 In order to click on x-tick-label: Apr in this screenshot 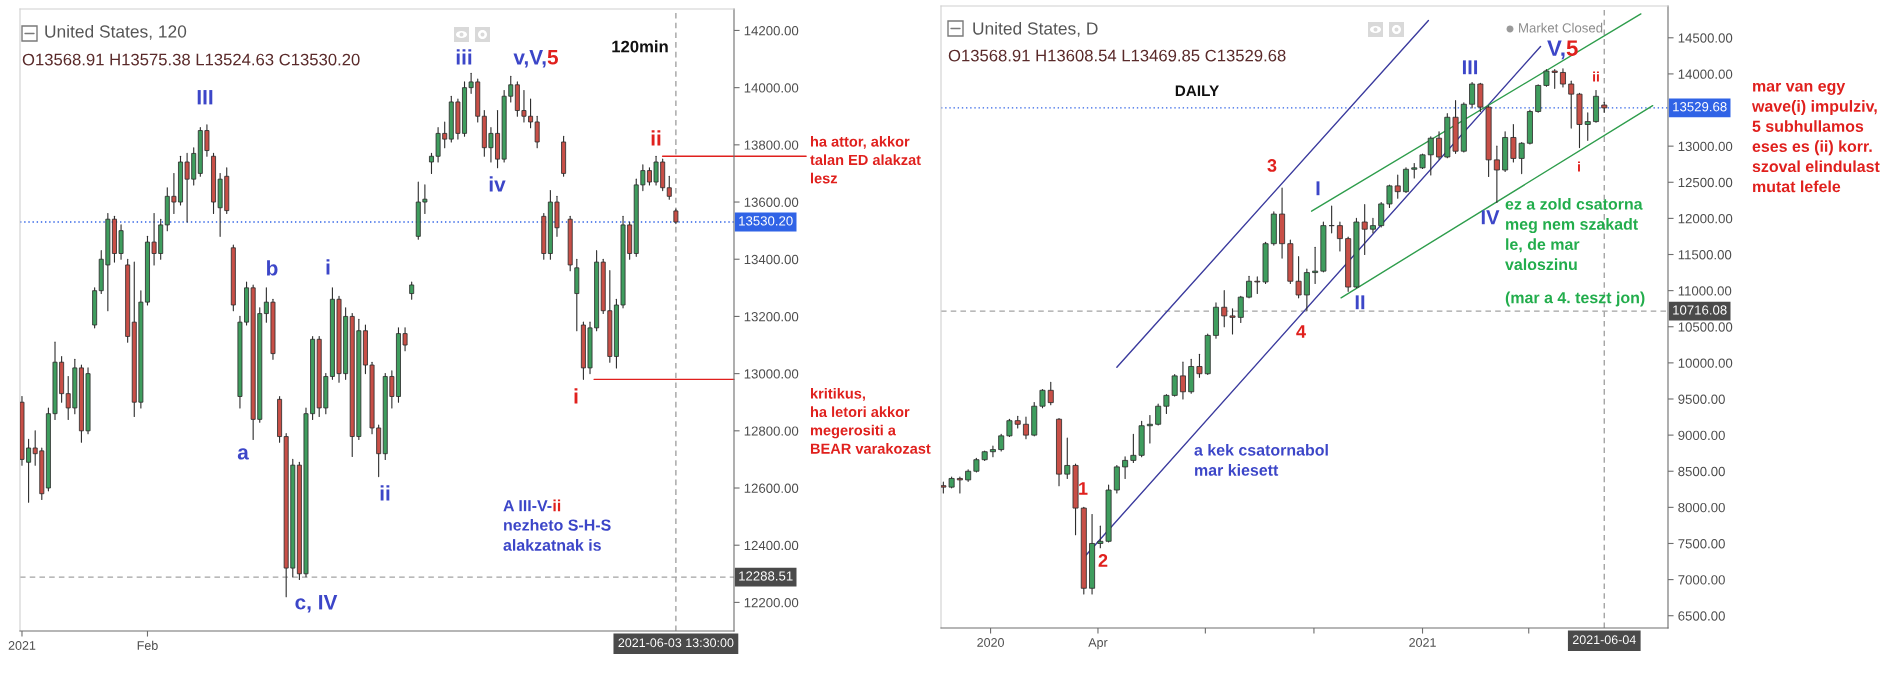, I will do `click(1098, 644)`.